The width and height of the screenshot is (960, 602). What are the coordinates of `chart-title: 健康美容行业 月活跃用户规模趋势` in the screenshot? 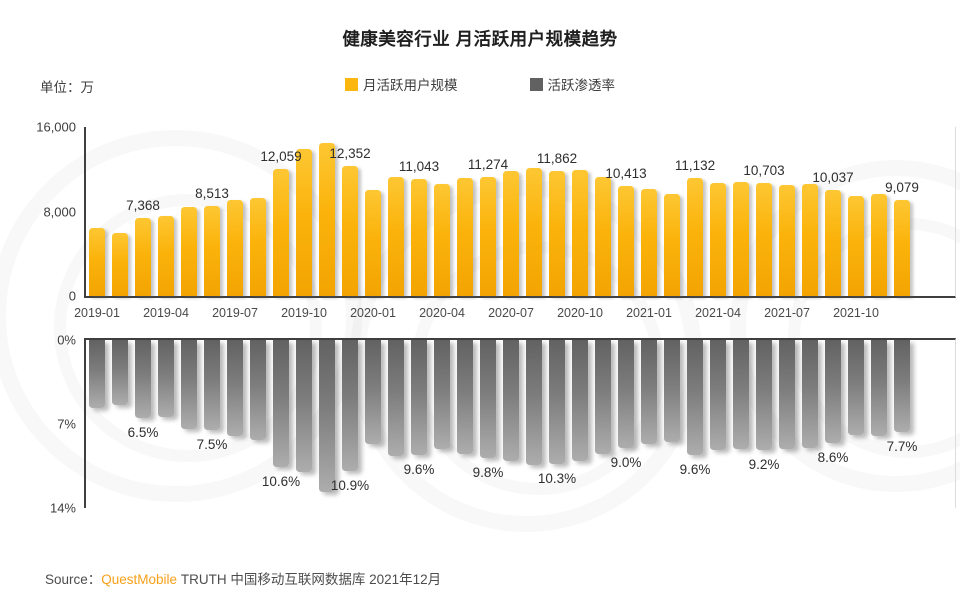 It's located at (480, 39).